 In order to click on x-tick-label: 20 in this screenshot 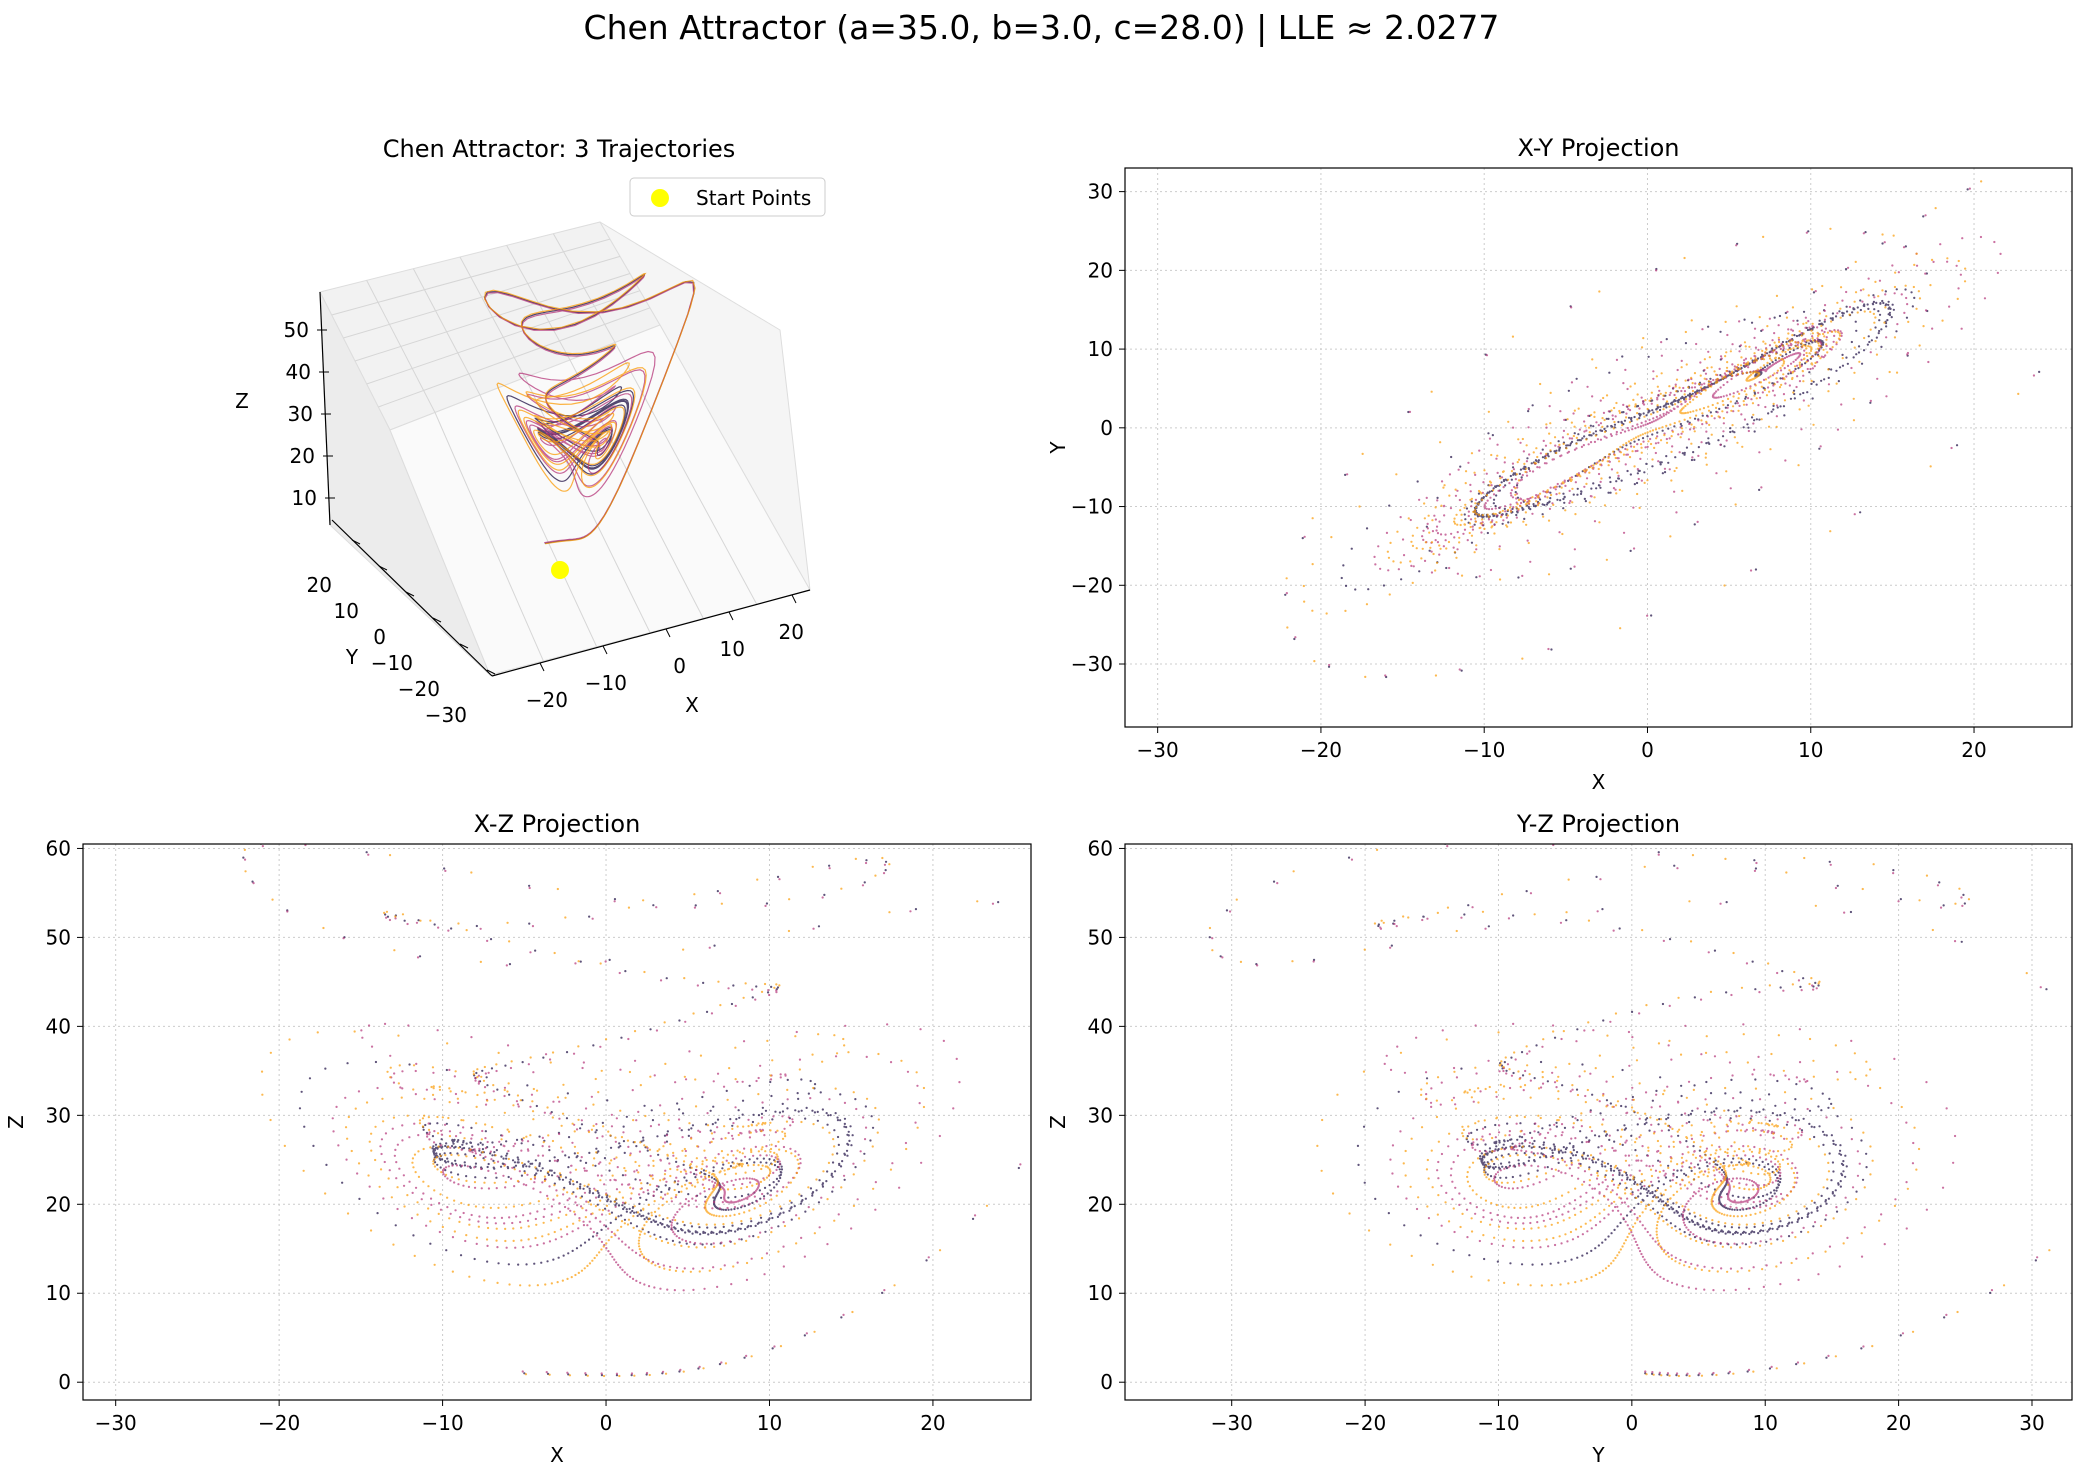, I will do `click(791, 632)`.